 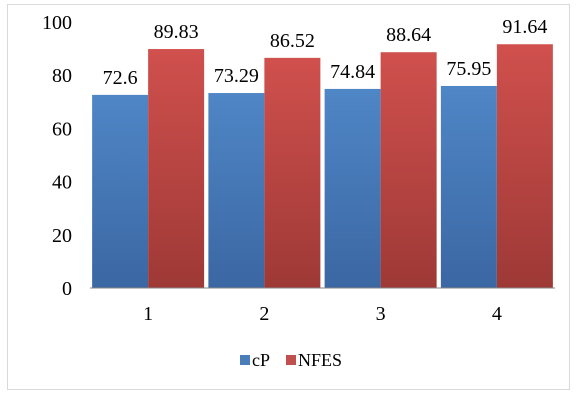 What do you see at coordinates (148, 314) in the screenshot?
I see `x-tick-label: 1` at bounding box center [148, 314].